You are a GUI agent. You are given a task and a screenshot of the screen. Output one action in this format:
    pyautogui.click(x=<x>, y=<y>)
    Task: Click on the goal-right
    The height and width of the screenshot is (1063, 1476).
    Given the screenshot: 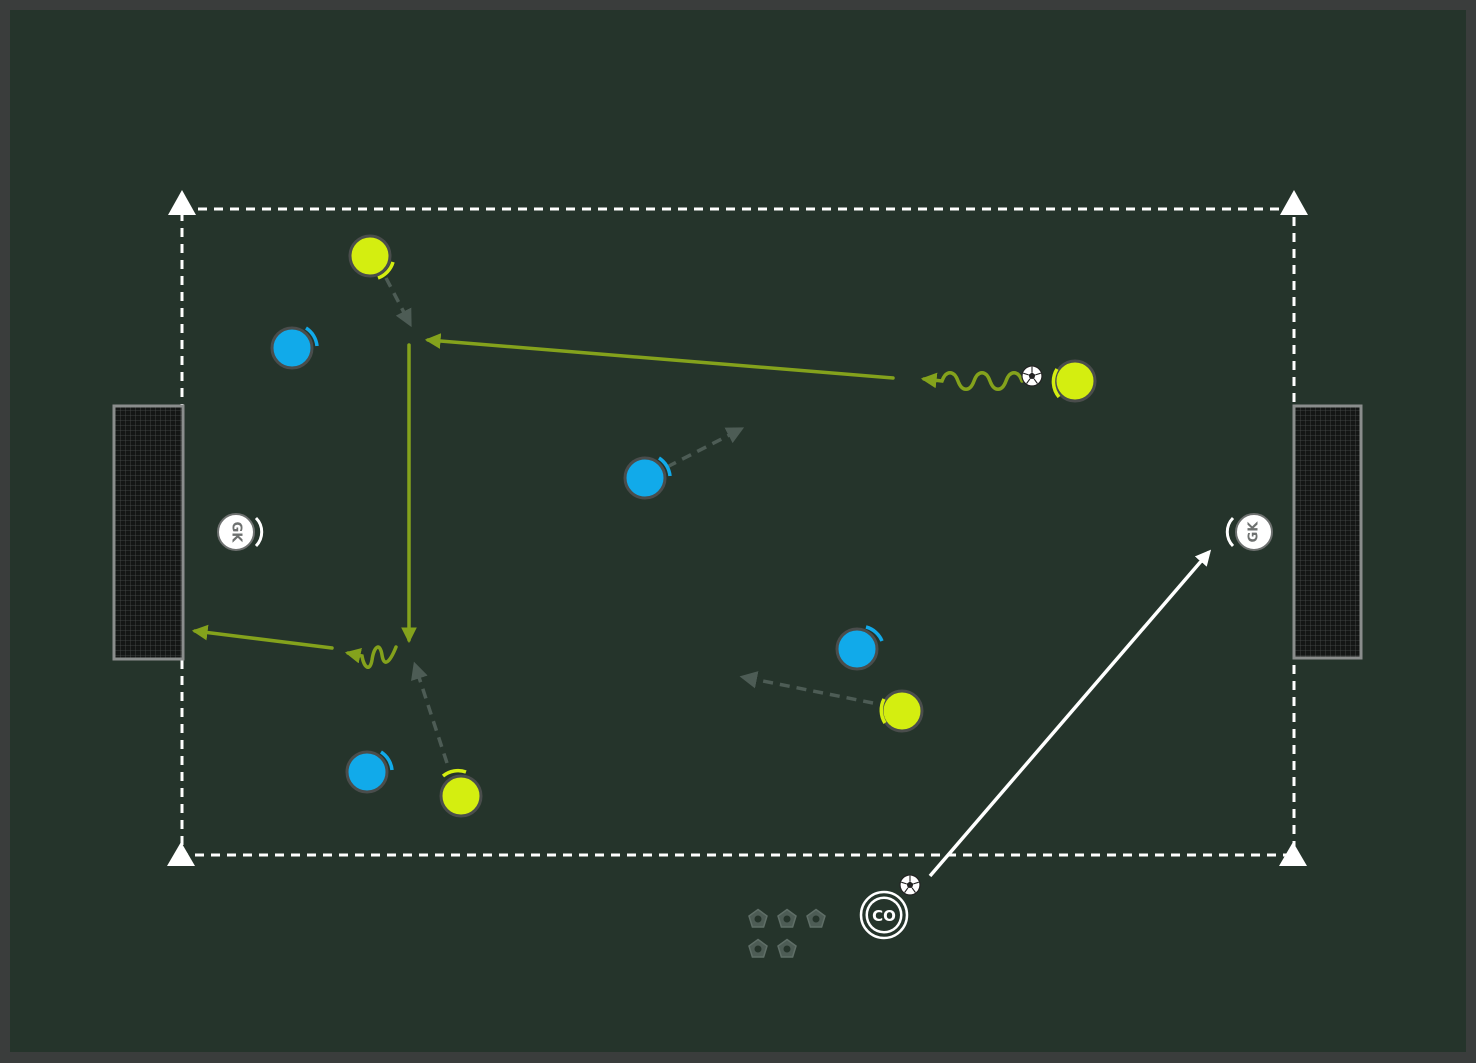 What is the action you would take?
    pyautogui.click(x=1327, y=532)
    